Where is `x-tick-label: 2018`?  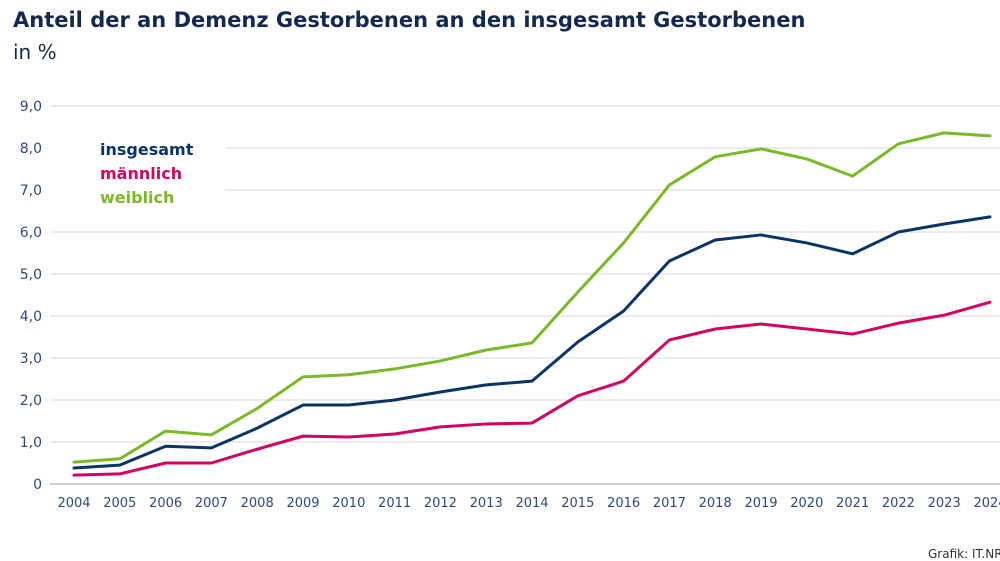 x-tick-label: 2018 is located at coordinates (715, 503).